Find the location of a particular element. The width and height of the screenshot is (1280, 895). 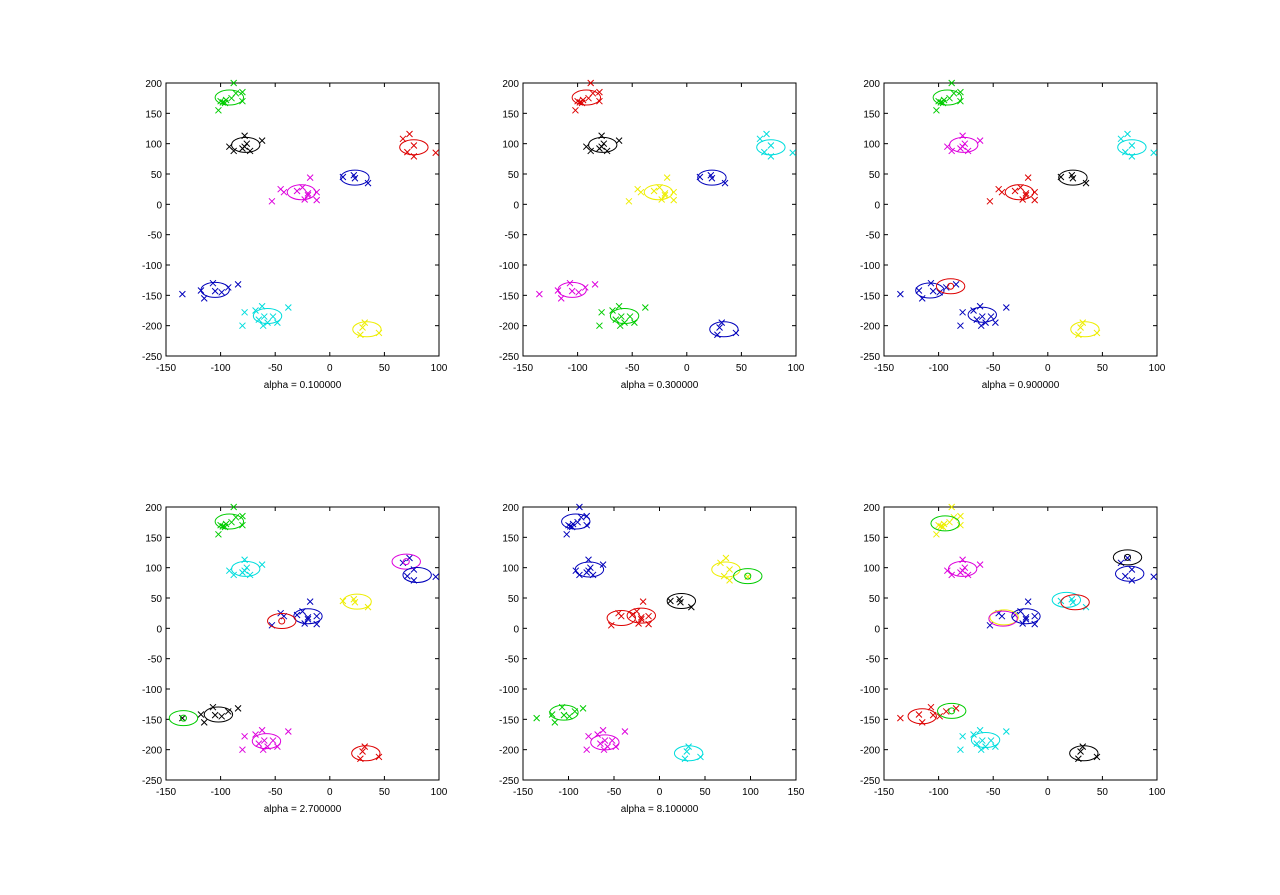

x-tick-label: 0 is located at coordinates (330, 368).